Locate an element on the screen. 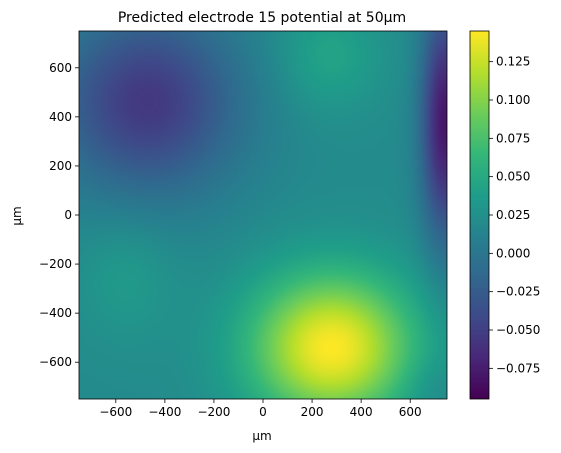  y-tick-label: 400 is located at coordinates (60, 117).